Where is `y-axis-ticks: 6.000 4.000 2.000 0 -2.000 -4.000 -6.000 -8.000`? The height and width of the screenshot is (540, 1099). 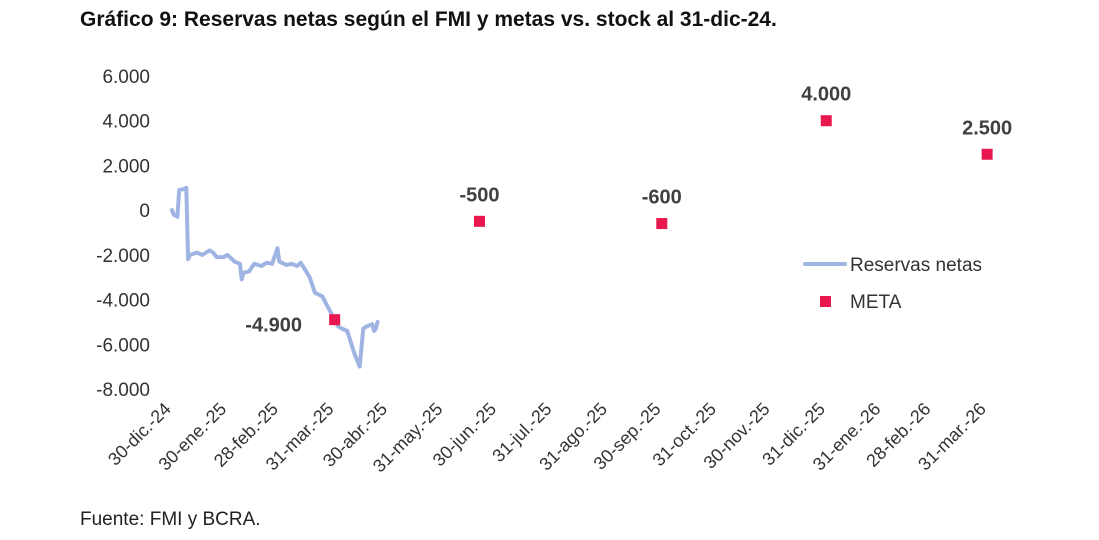 y-axis-ticks: 6.000 4.000 2.000 0 -2.000 -4.000 -6.000 -8.000 is located at coordinates (123, 234).